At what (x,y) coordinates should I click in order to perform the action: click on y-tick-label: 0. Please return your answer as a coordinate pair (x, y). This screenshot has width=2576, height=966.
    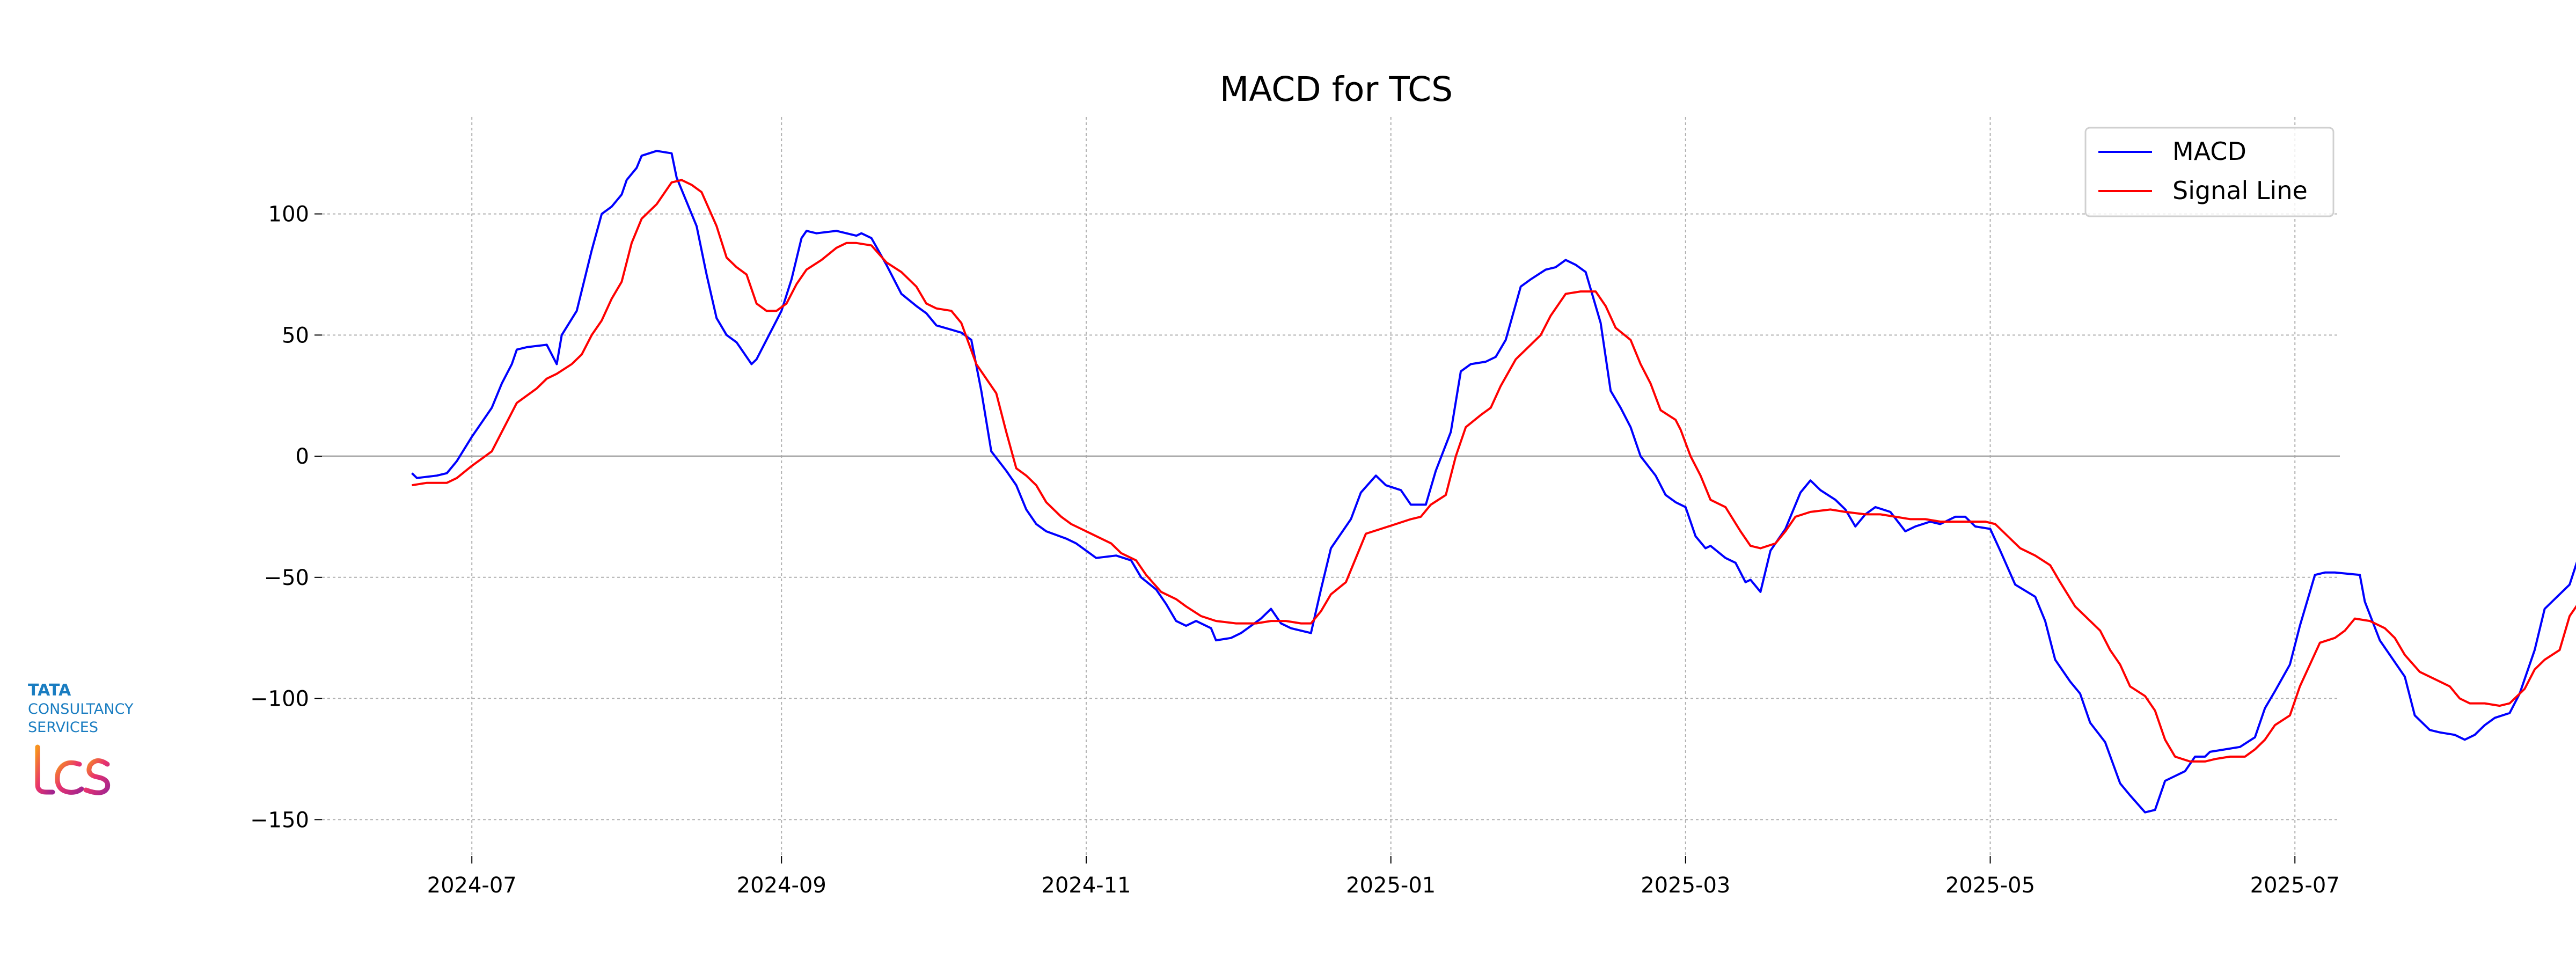
    Looking at the image, I should click on (302, 456).